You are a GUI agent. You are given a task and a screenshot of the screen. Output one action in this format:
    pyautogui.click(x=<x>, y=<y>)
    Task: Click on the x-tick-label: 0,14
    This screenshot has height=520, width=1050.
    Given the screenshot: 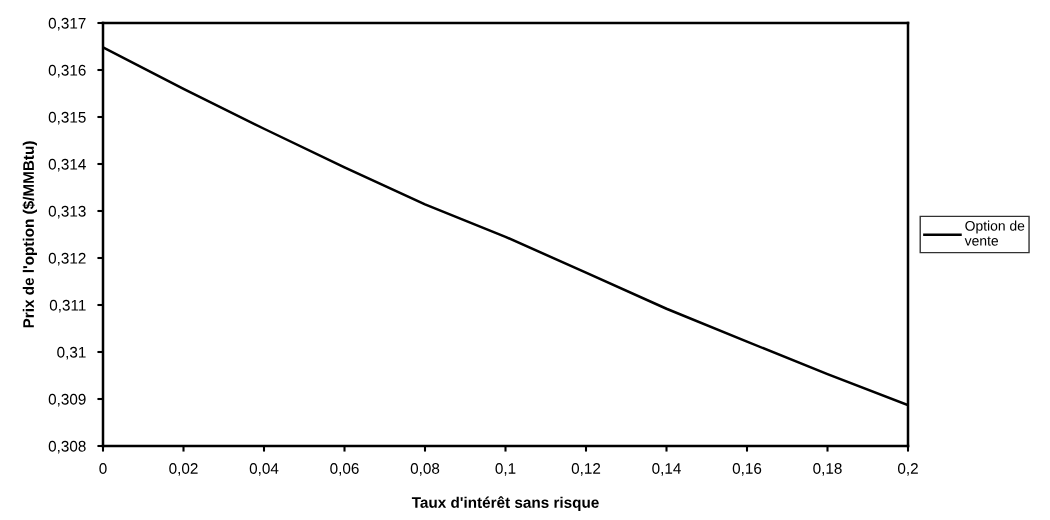 What is the action you would take?
    pyautogui.click(x=666, y=469)
    